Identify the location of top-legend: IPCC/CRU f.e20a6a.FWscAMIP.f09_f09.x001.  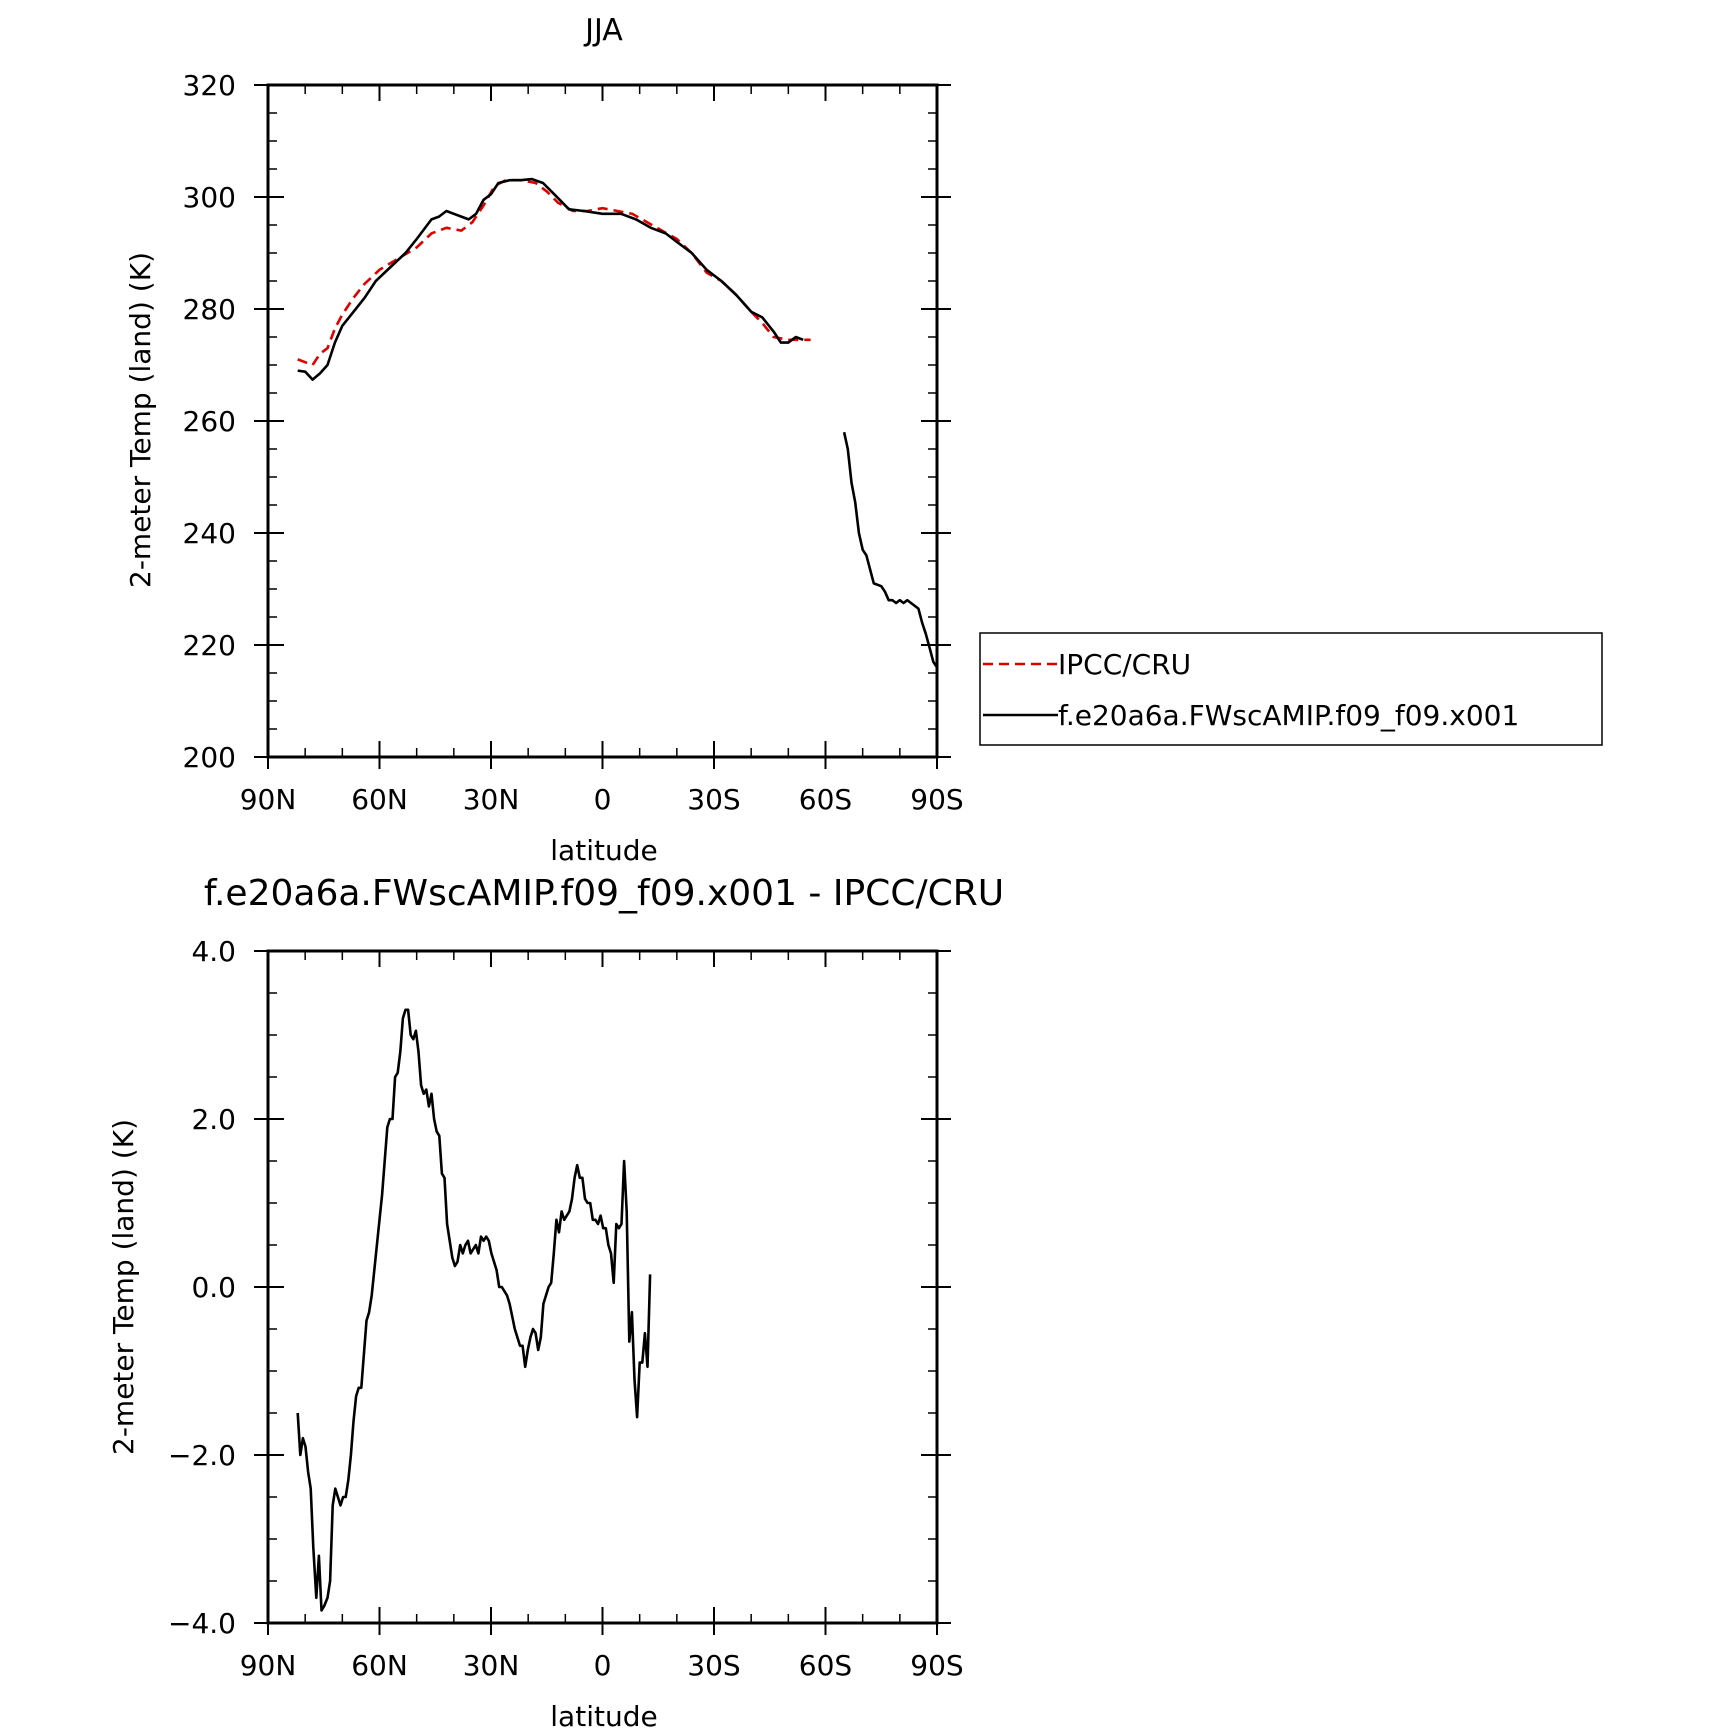
(1291, 689).